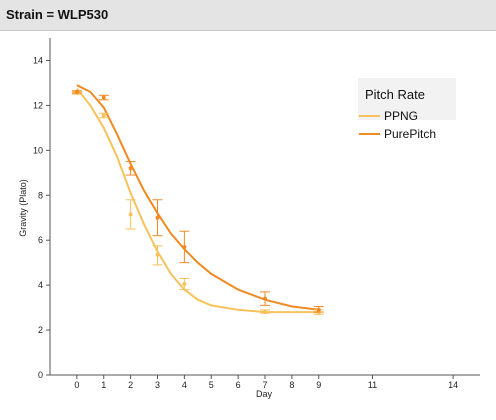 The image size is (496, 420). Describe the element at coordinates (264, 394) in the screenshot. I see `x-axis-title: Day` at that location.